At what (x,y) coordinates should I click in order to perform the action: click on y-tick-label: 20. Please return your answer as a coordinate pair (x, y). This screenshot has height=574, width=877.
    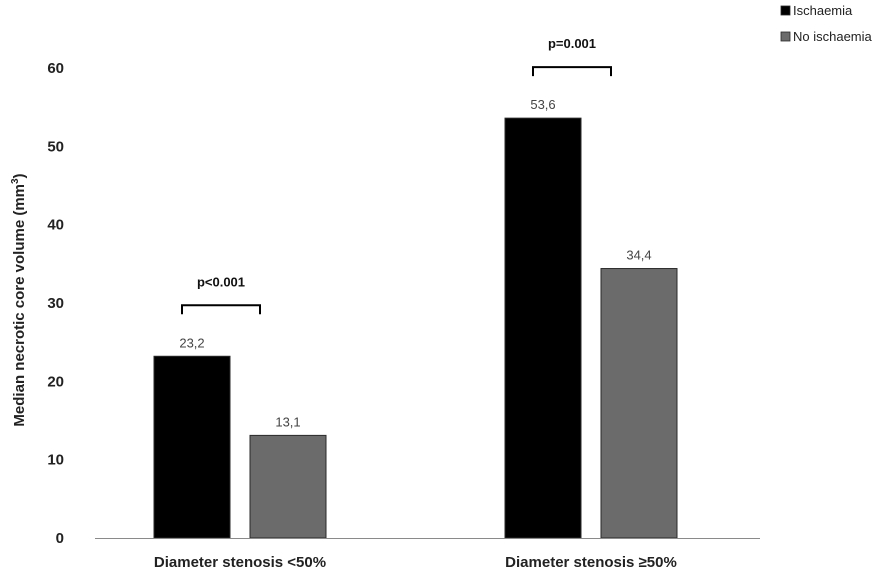
    Looking at the image, I should click on (55, 381).